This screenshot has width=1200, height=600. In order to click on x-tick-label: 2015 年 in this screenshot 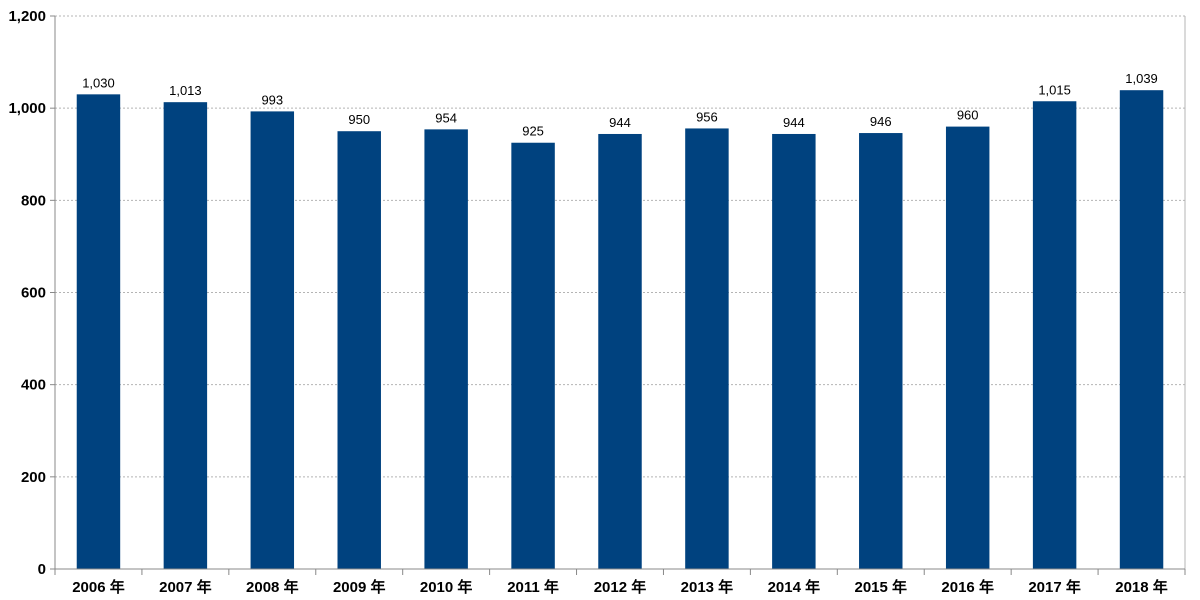, I will do `click(880, 587)`.